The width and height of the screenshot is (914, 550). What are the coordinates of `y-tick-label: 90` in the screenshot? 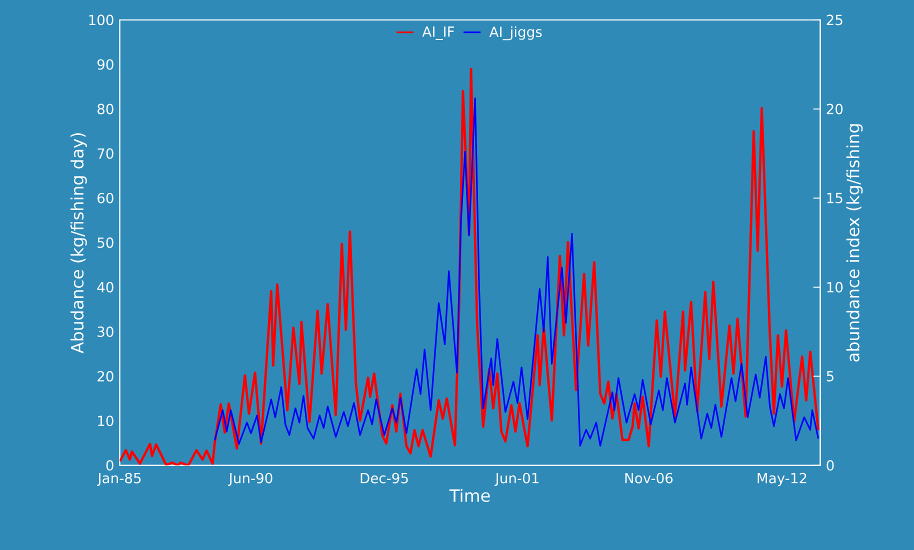 It's located at (105, 64).